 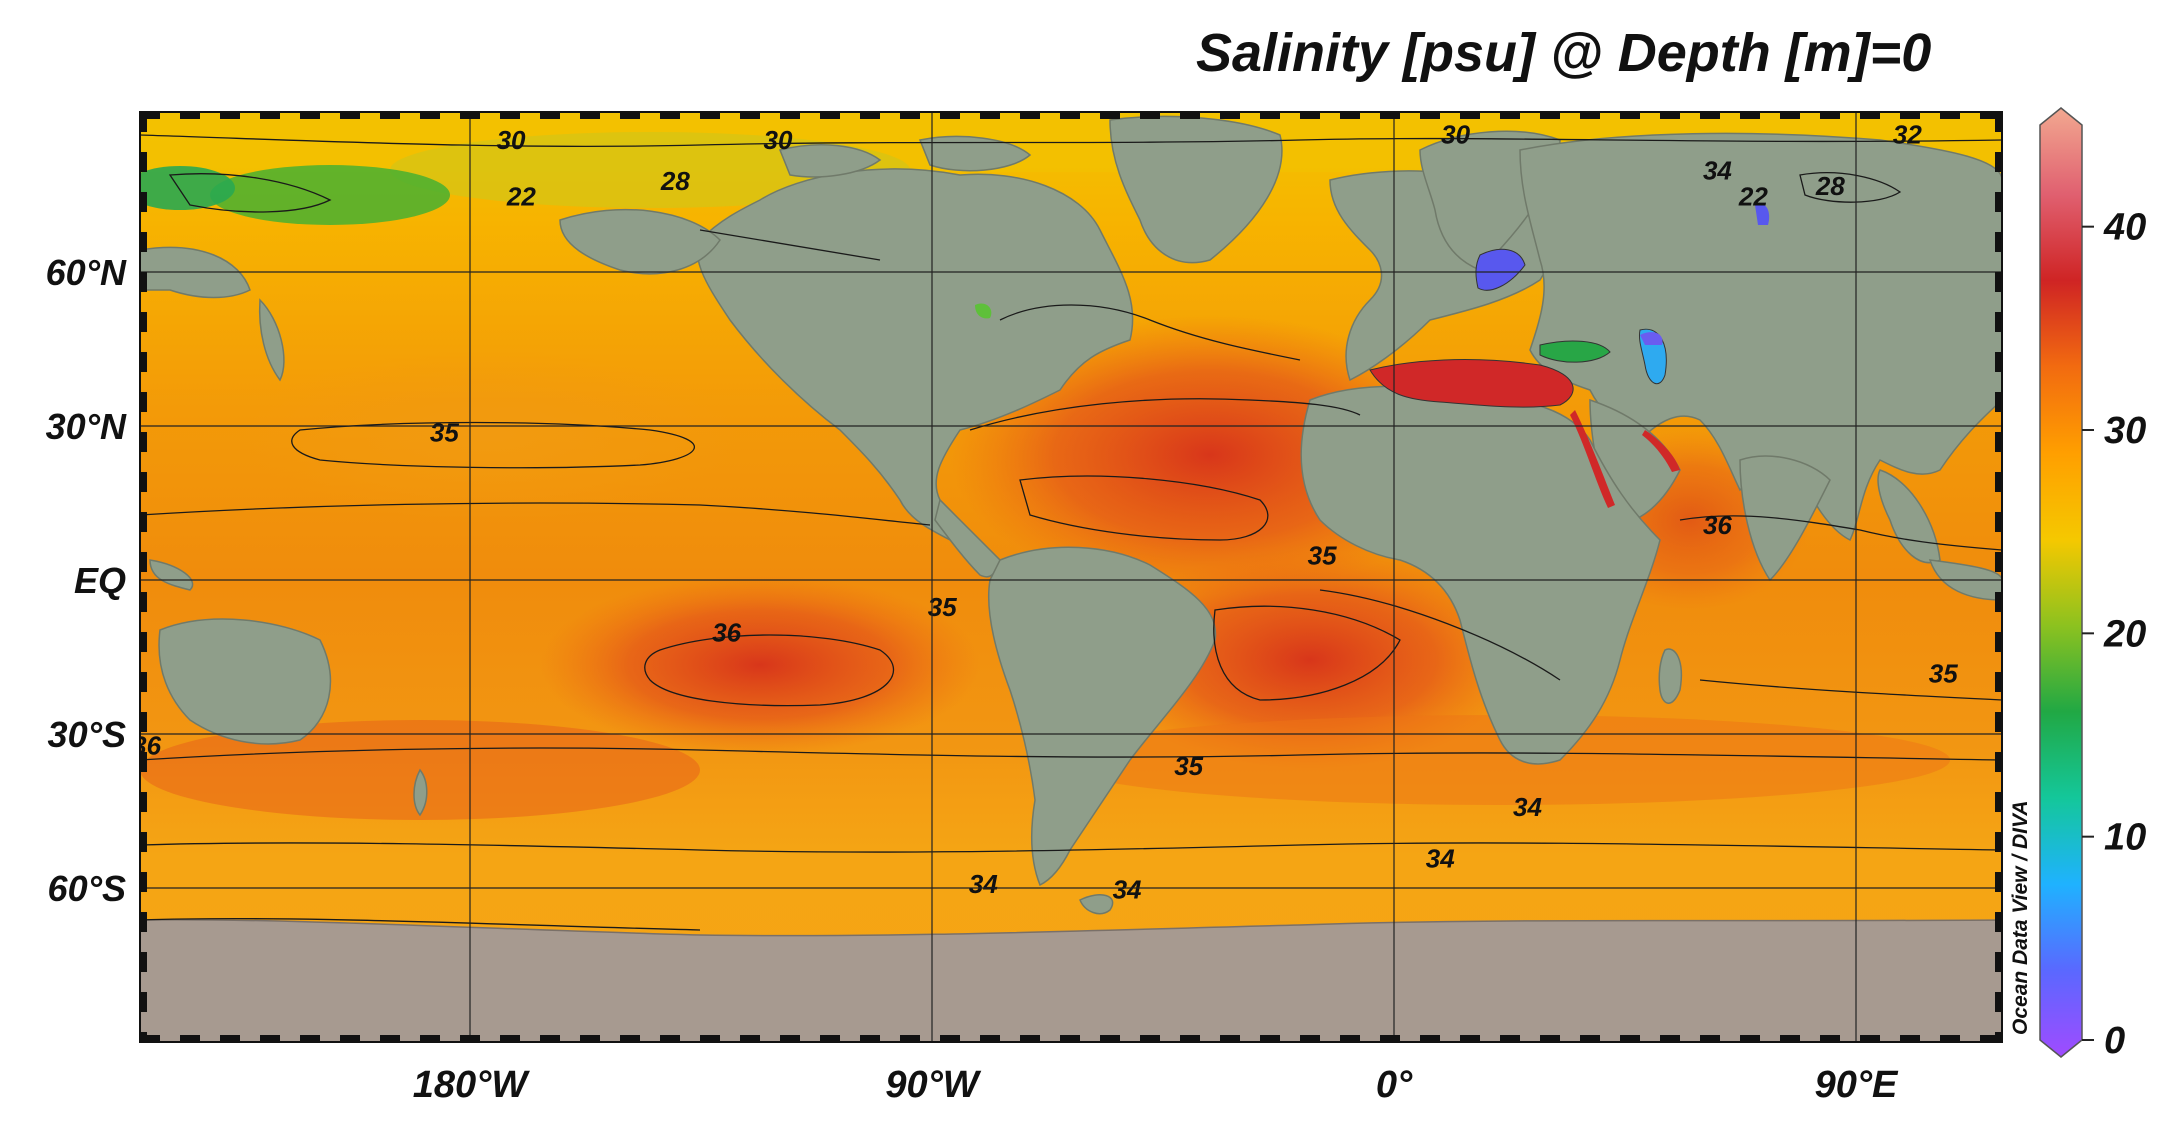 What do you see at coordinates (1071, 980) in the screenshot?
I see `antarctica` at bounding box center [1071, 980].